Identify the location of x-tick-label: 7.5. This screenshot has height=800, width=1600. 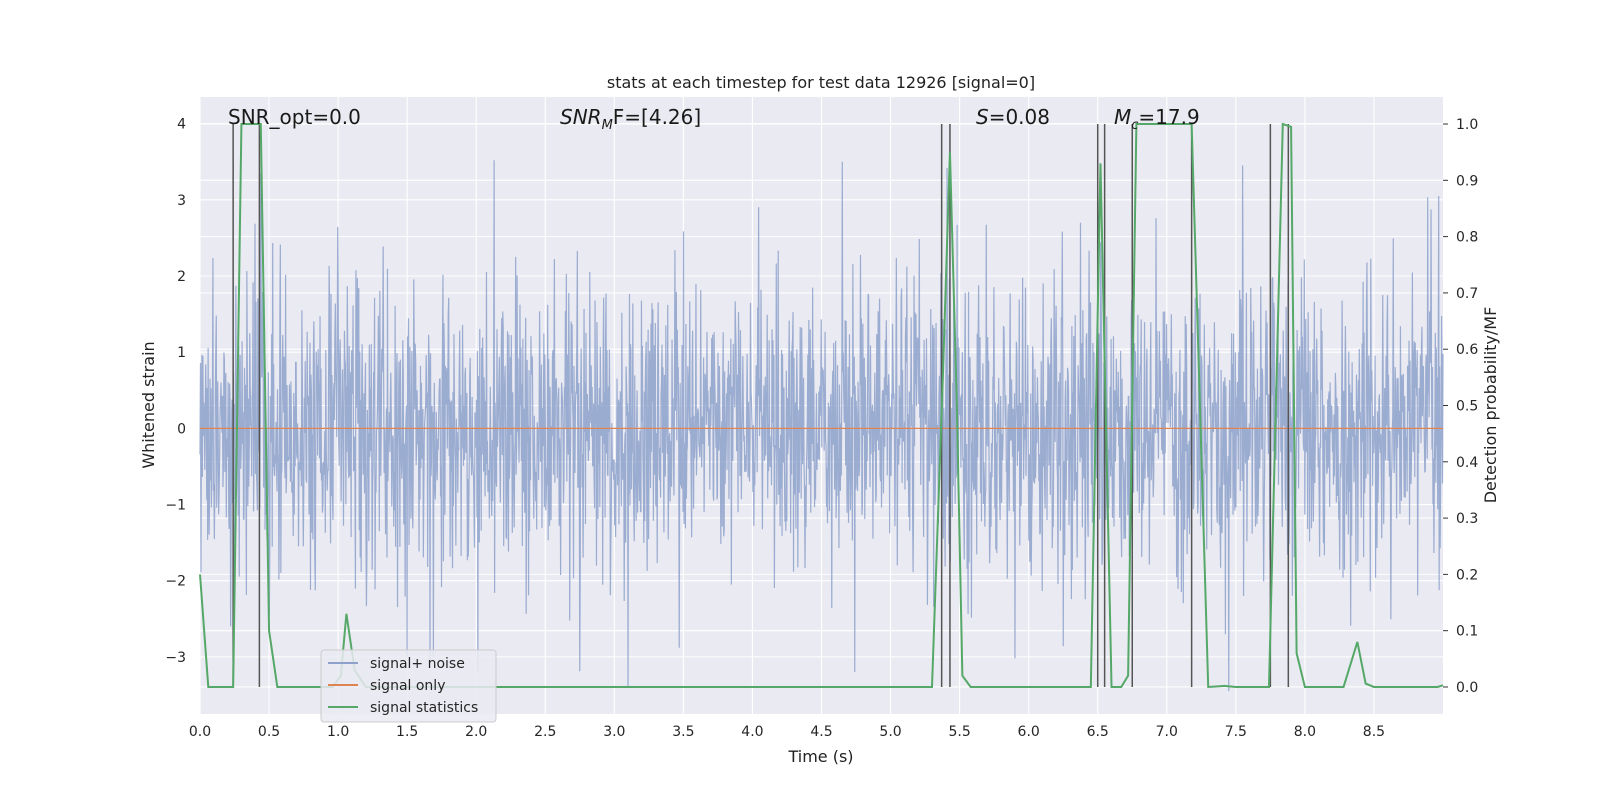
(1236, 732).